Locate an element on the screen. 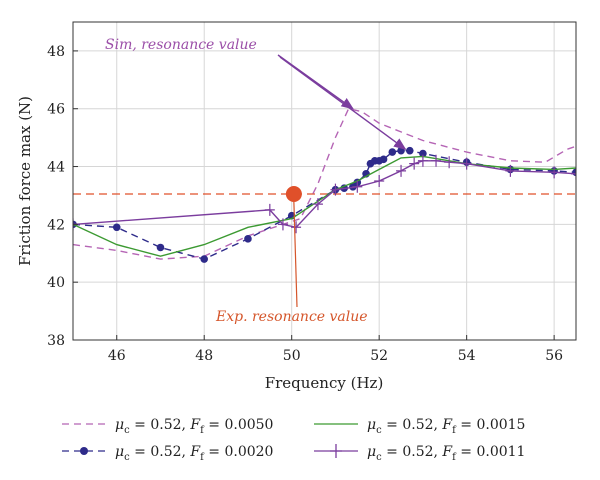 Image resolution: width=600 pixels, height=480 pixels. legend-label-ff-0015: μc = 0.52, Ff = 0.0015 is located at coordinates (446, 426).